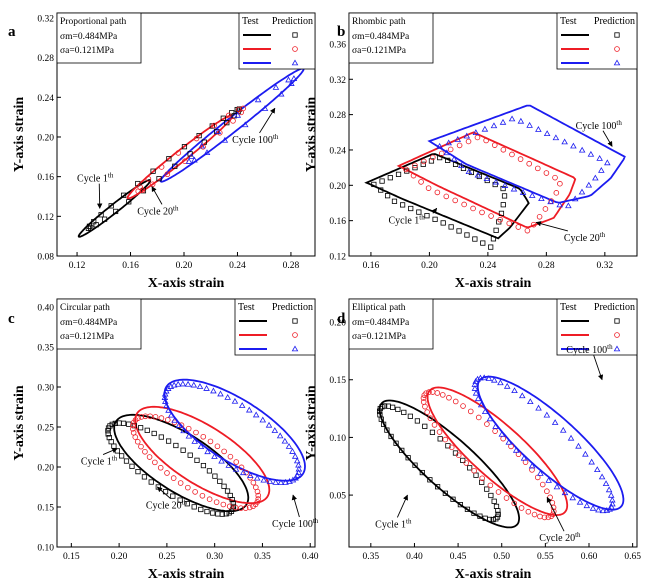 This screenshot has height=585, width=650. I want to click on y-axis-label: Y-axis strain, so click(311, 135).